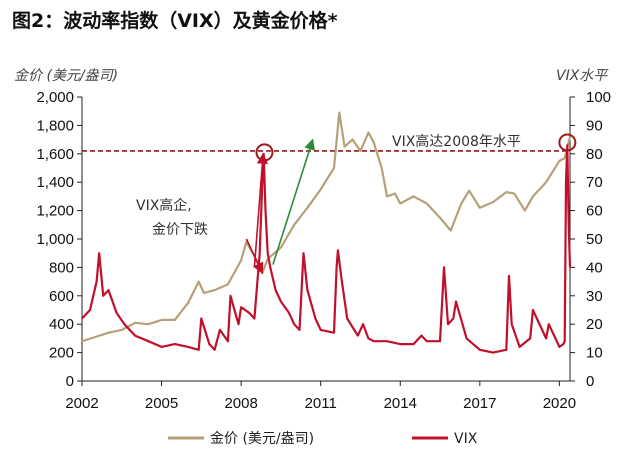  I want to click on right-tick-label: 90, so click(594, 125).